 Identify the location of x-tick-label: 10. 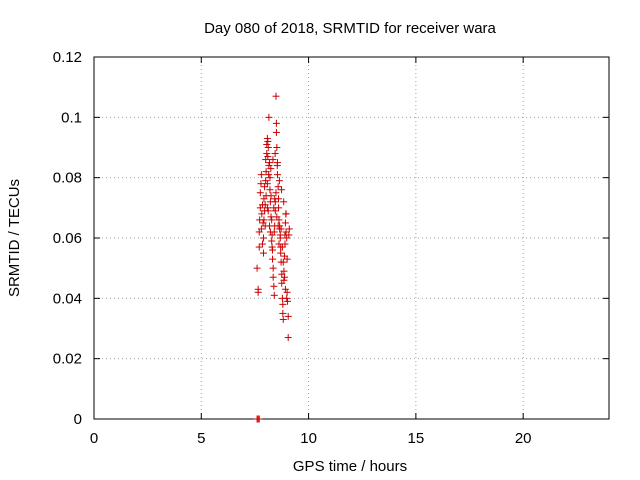
(308, 438).